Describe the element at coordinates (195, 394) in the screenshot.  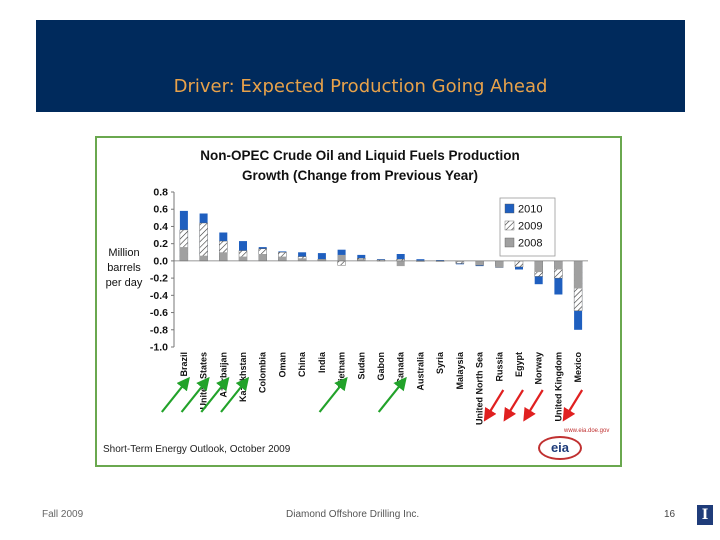
I see `green-arrow-united-states` at that location.